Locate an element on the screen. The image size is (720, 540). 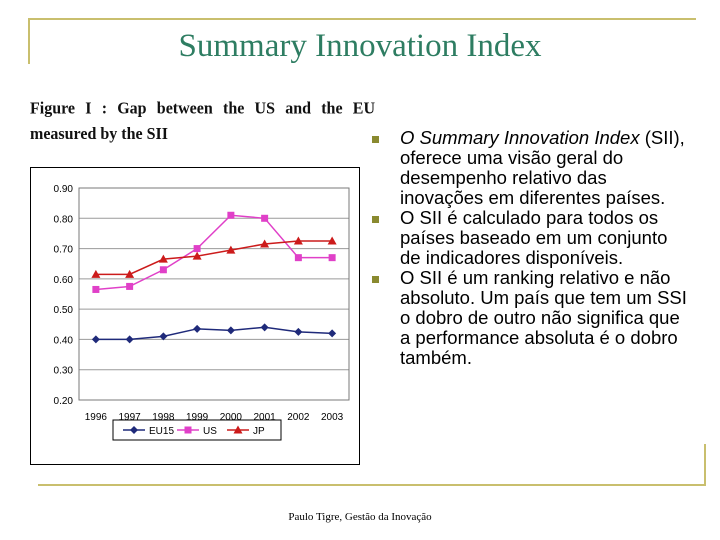
y-tick-label: 0.40 is located at coordinates (64, 340).